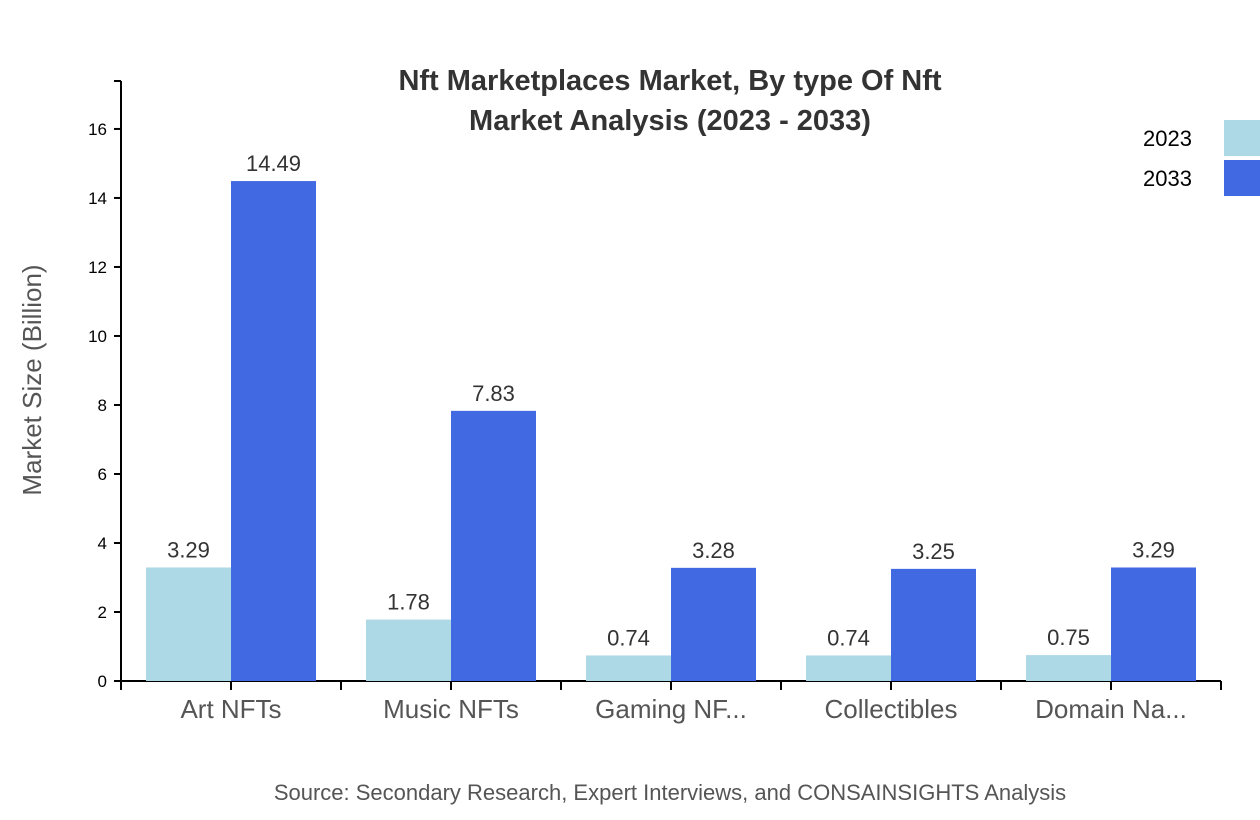 The width and height of the screenshot is (1260, 820). I want to click on chart-title-line-2: Market Analysis (2023 - 2033), so click(670, 121).